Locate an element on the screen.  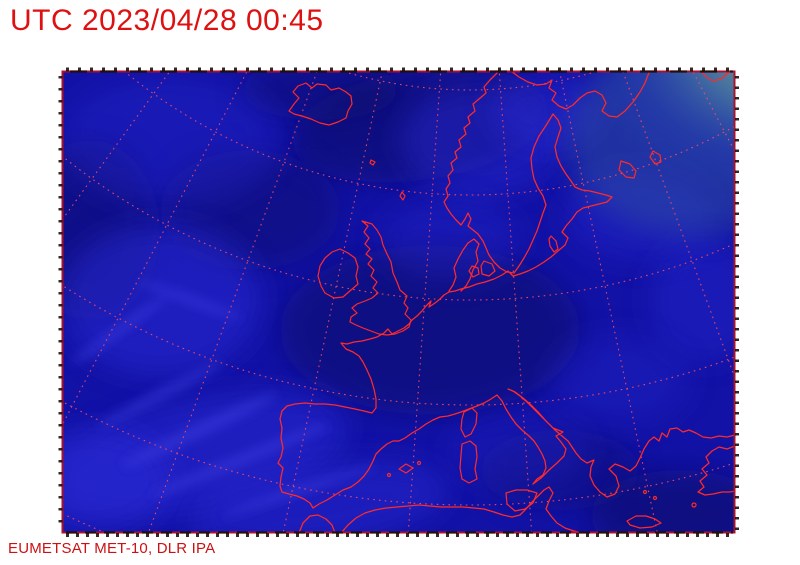
coastline-mallorca is located at coordinates (406, 468).